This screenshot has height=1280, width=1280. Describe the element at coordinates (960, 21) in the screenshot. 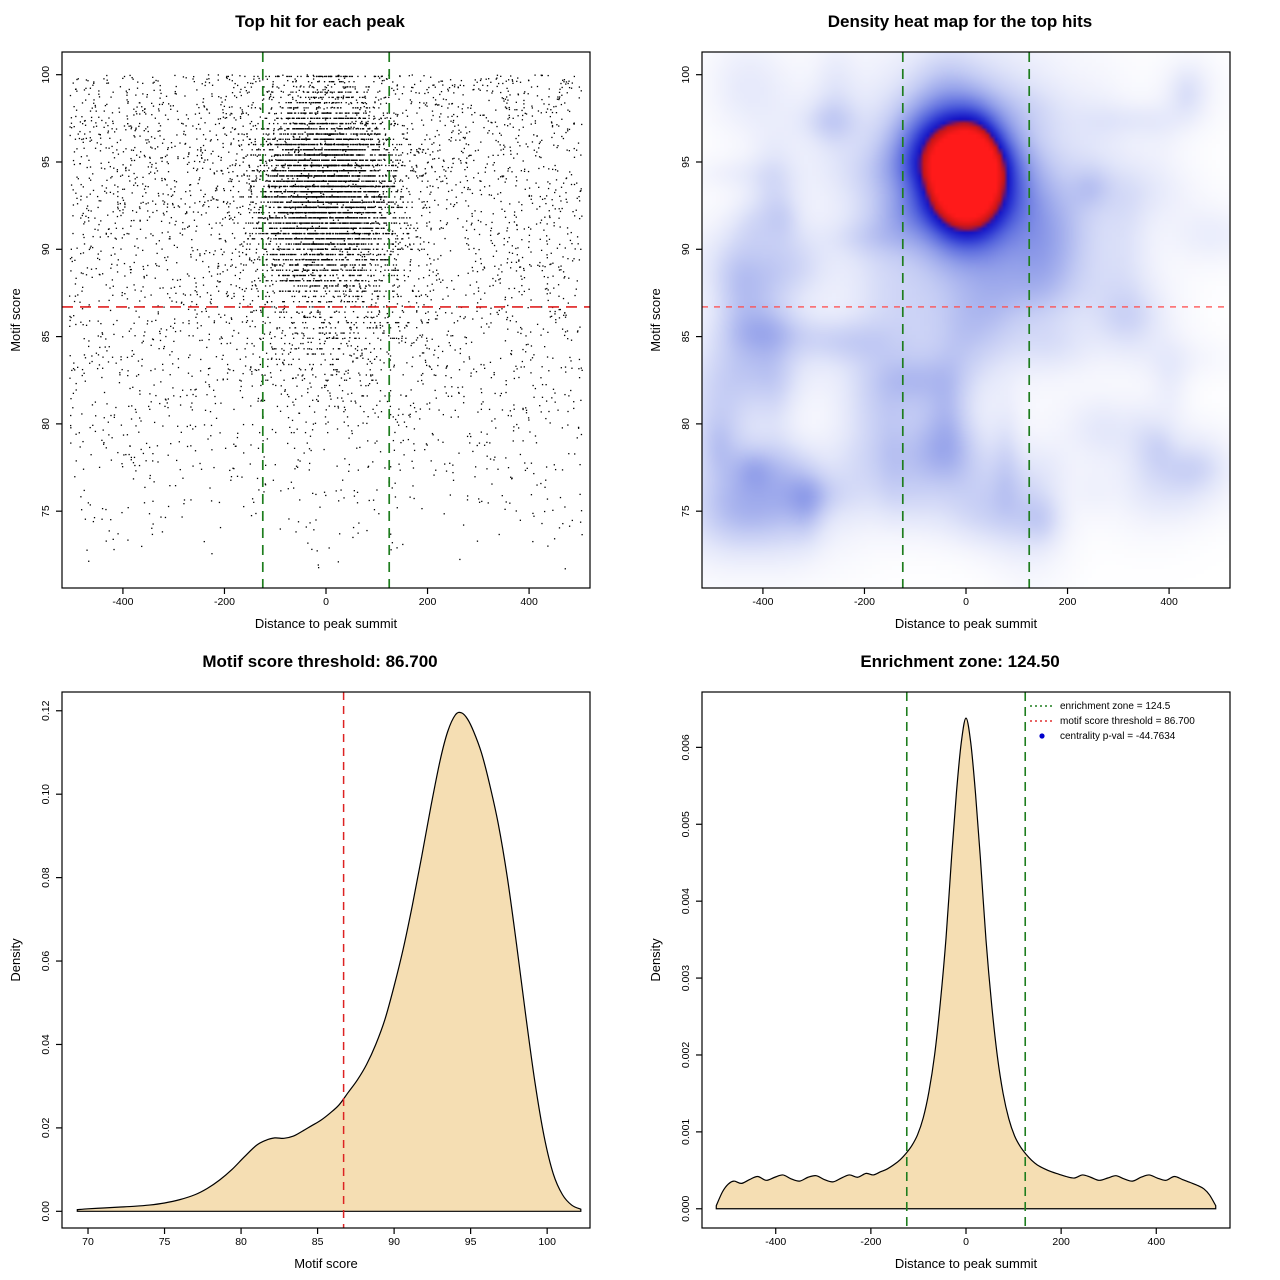

I see `heatmap-chart-title: Density heat map for the top hits` at that location.